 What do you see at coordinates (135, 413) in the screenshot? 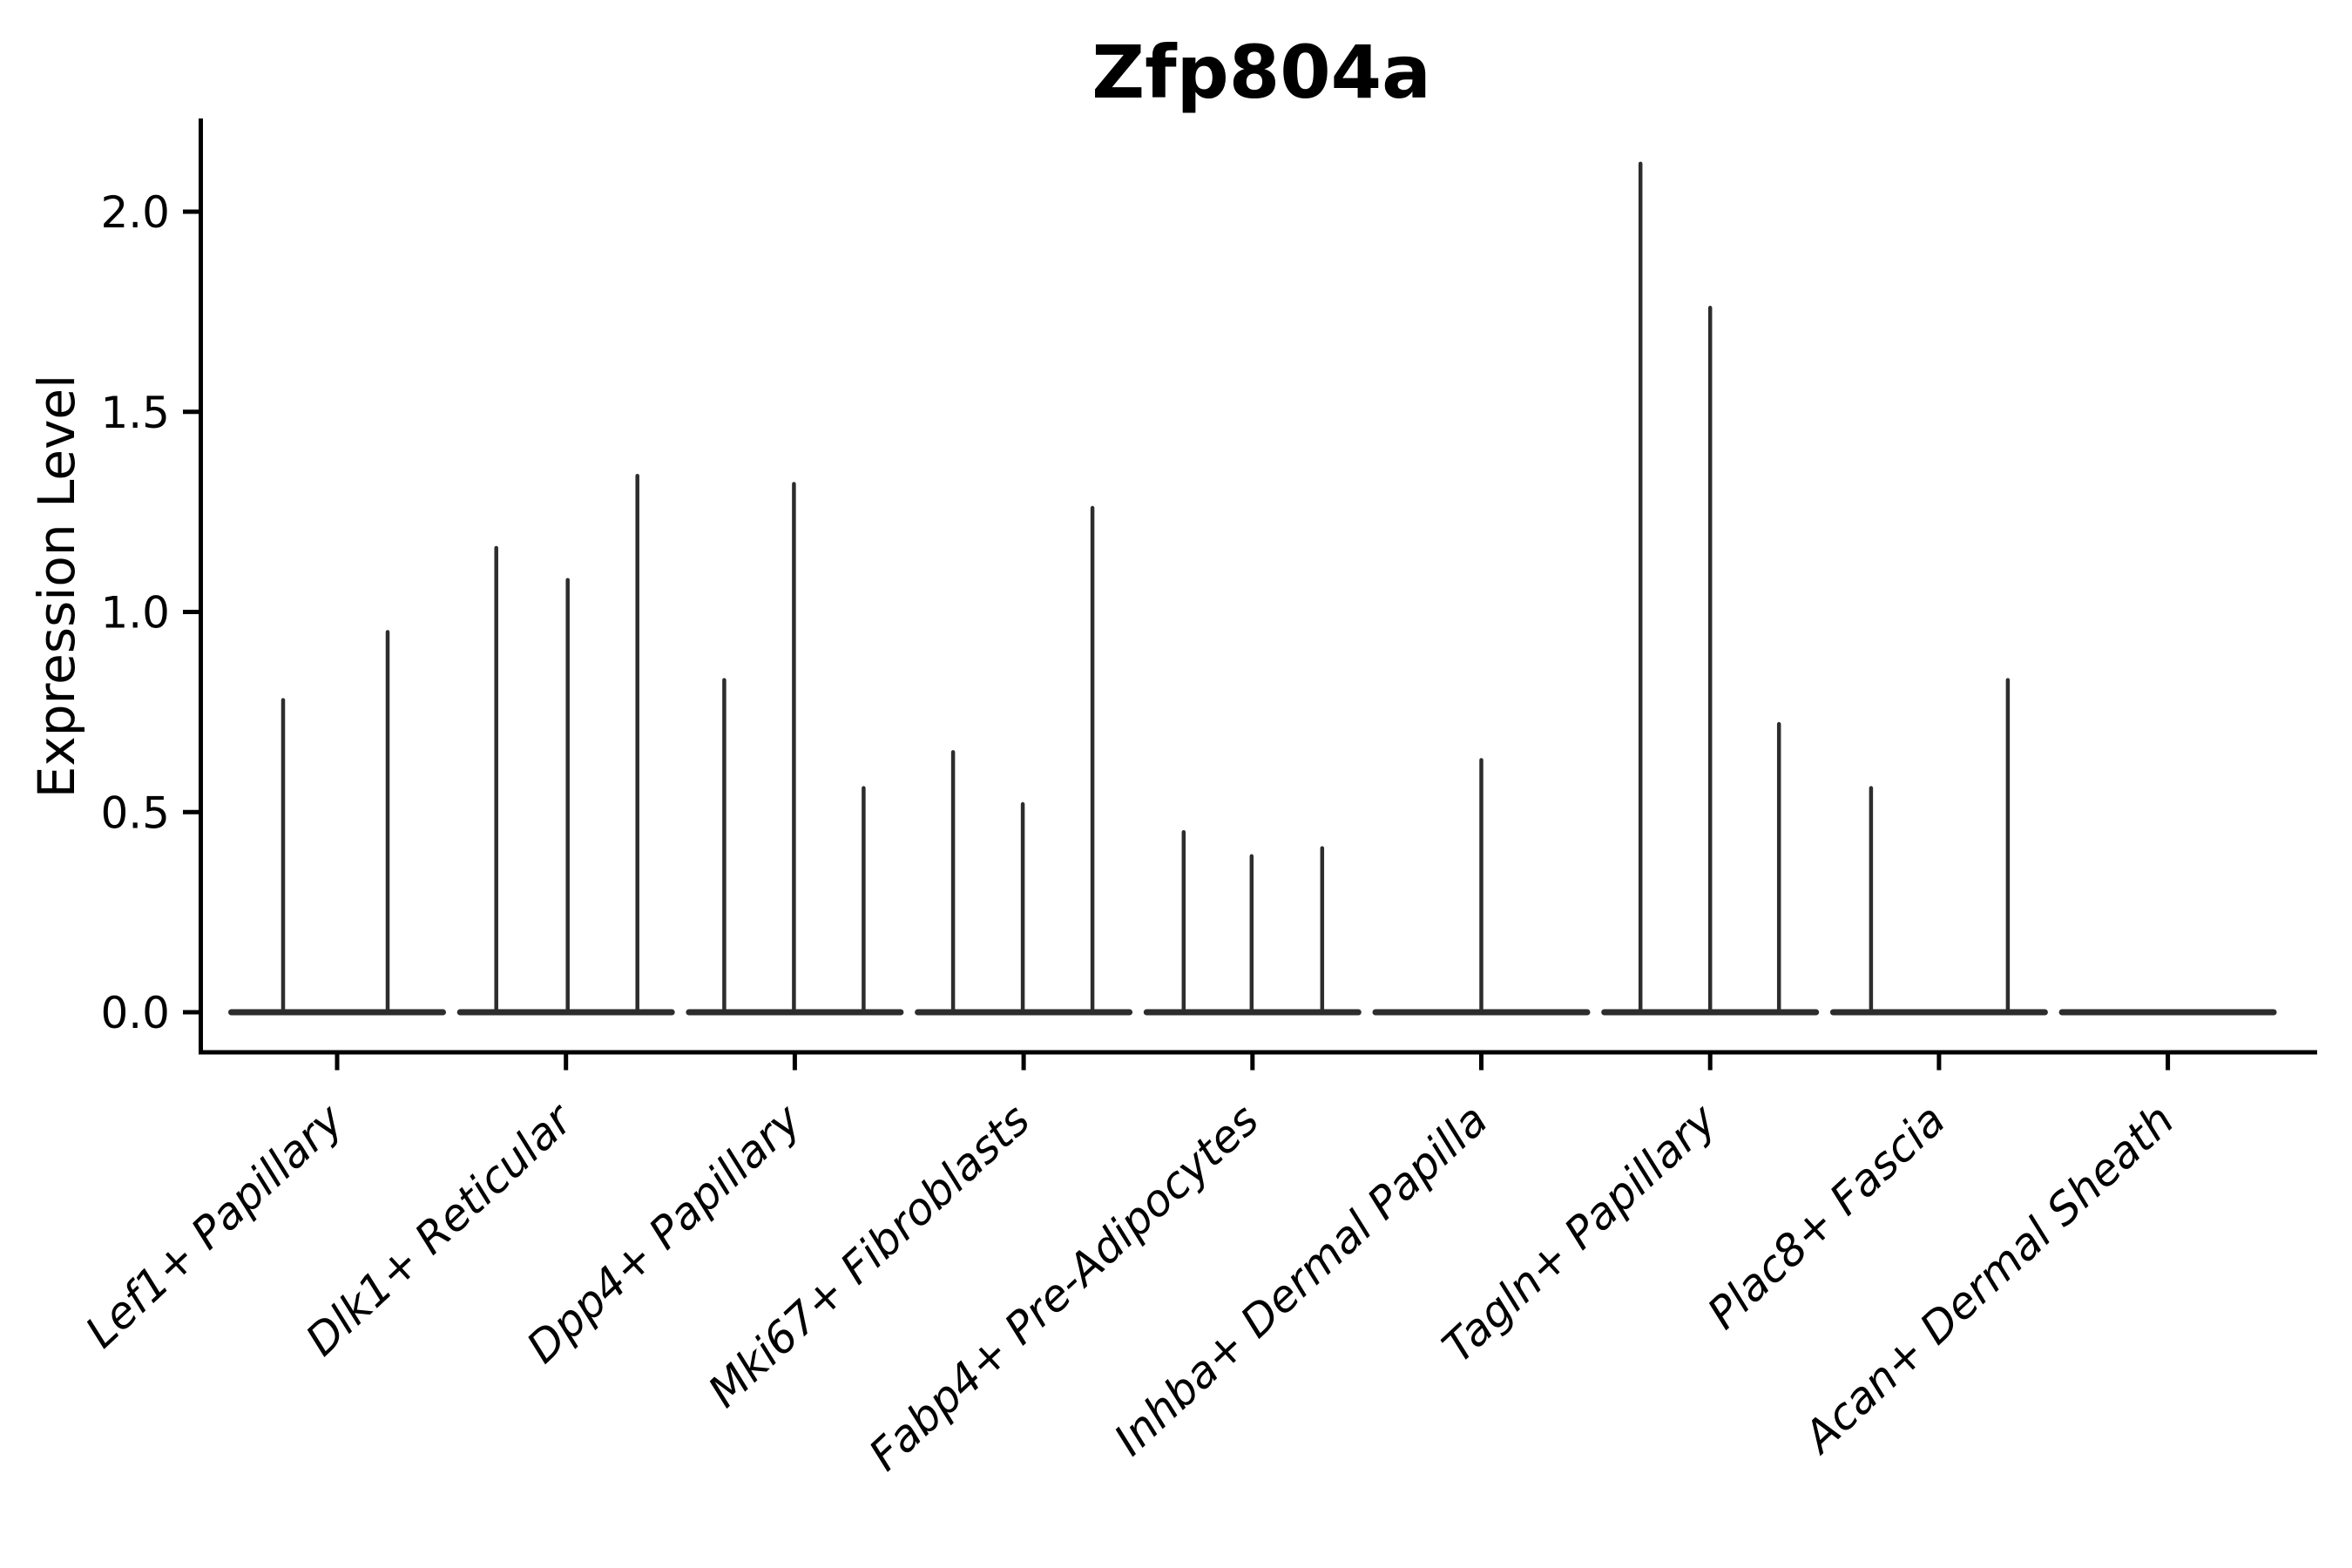
I see `y-tick-label: 1.5` at bounding box center [135, 413].